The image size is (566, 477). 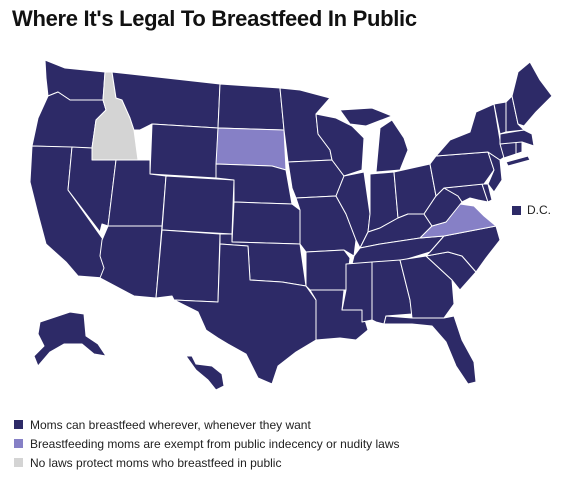 I want to click on state-Massachusetts, so click(x=517, y=138).